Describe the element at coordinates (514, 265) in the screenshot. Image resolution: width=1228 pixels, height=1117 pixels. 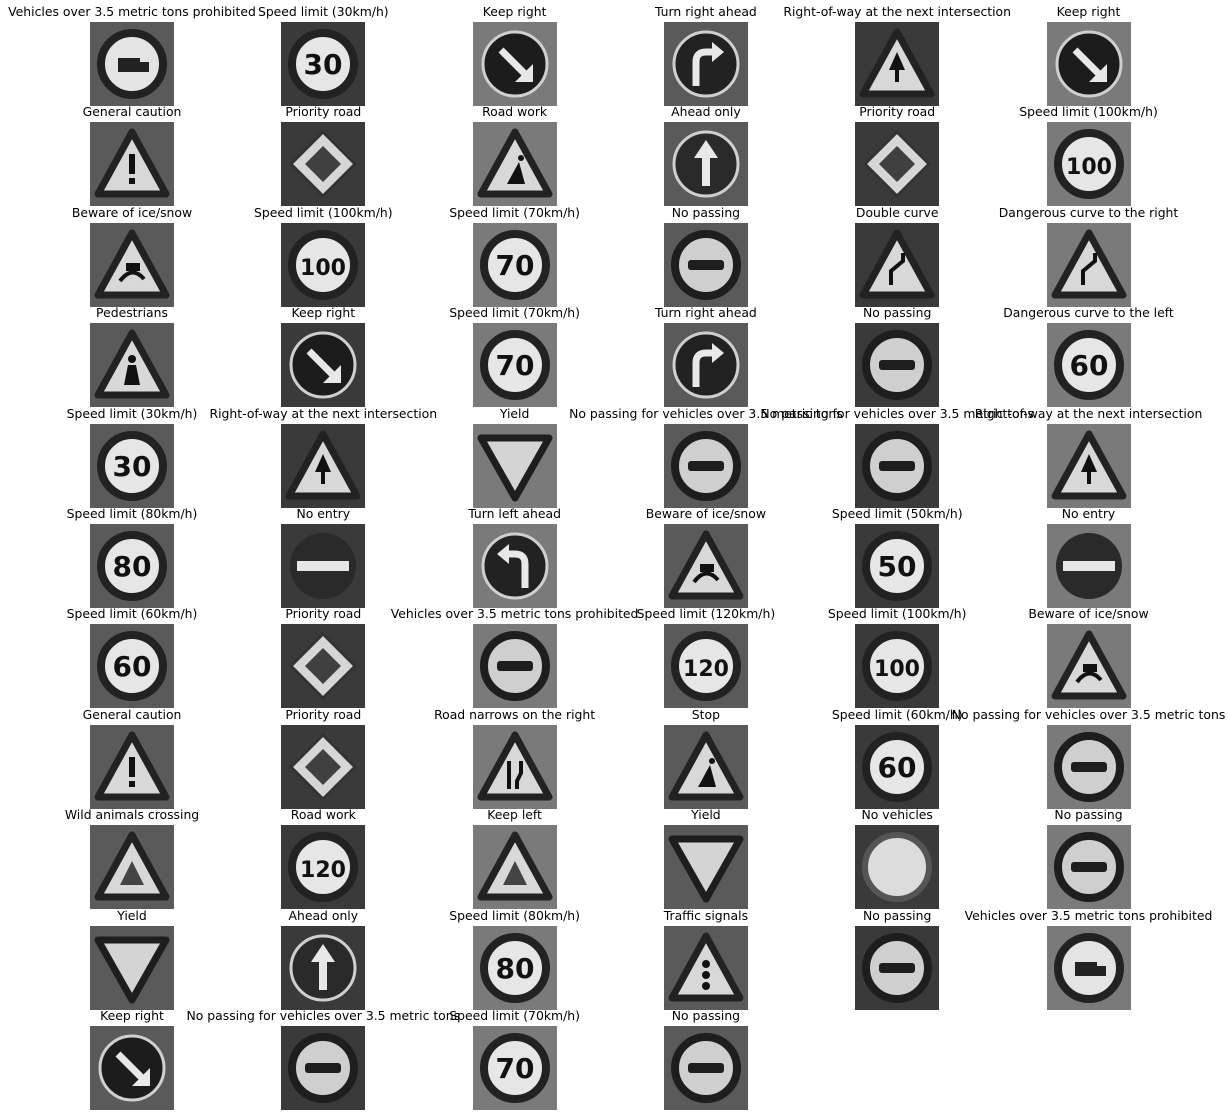
I see `sign-number: 70` at that location.